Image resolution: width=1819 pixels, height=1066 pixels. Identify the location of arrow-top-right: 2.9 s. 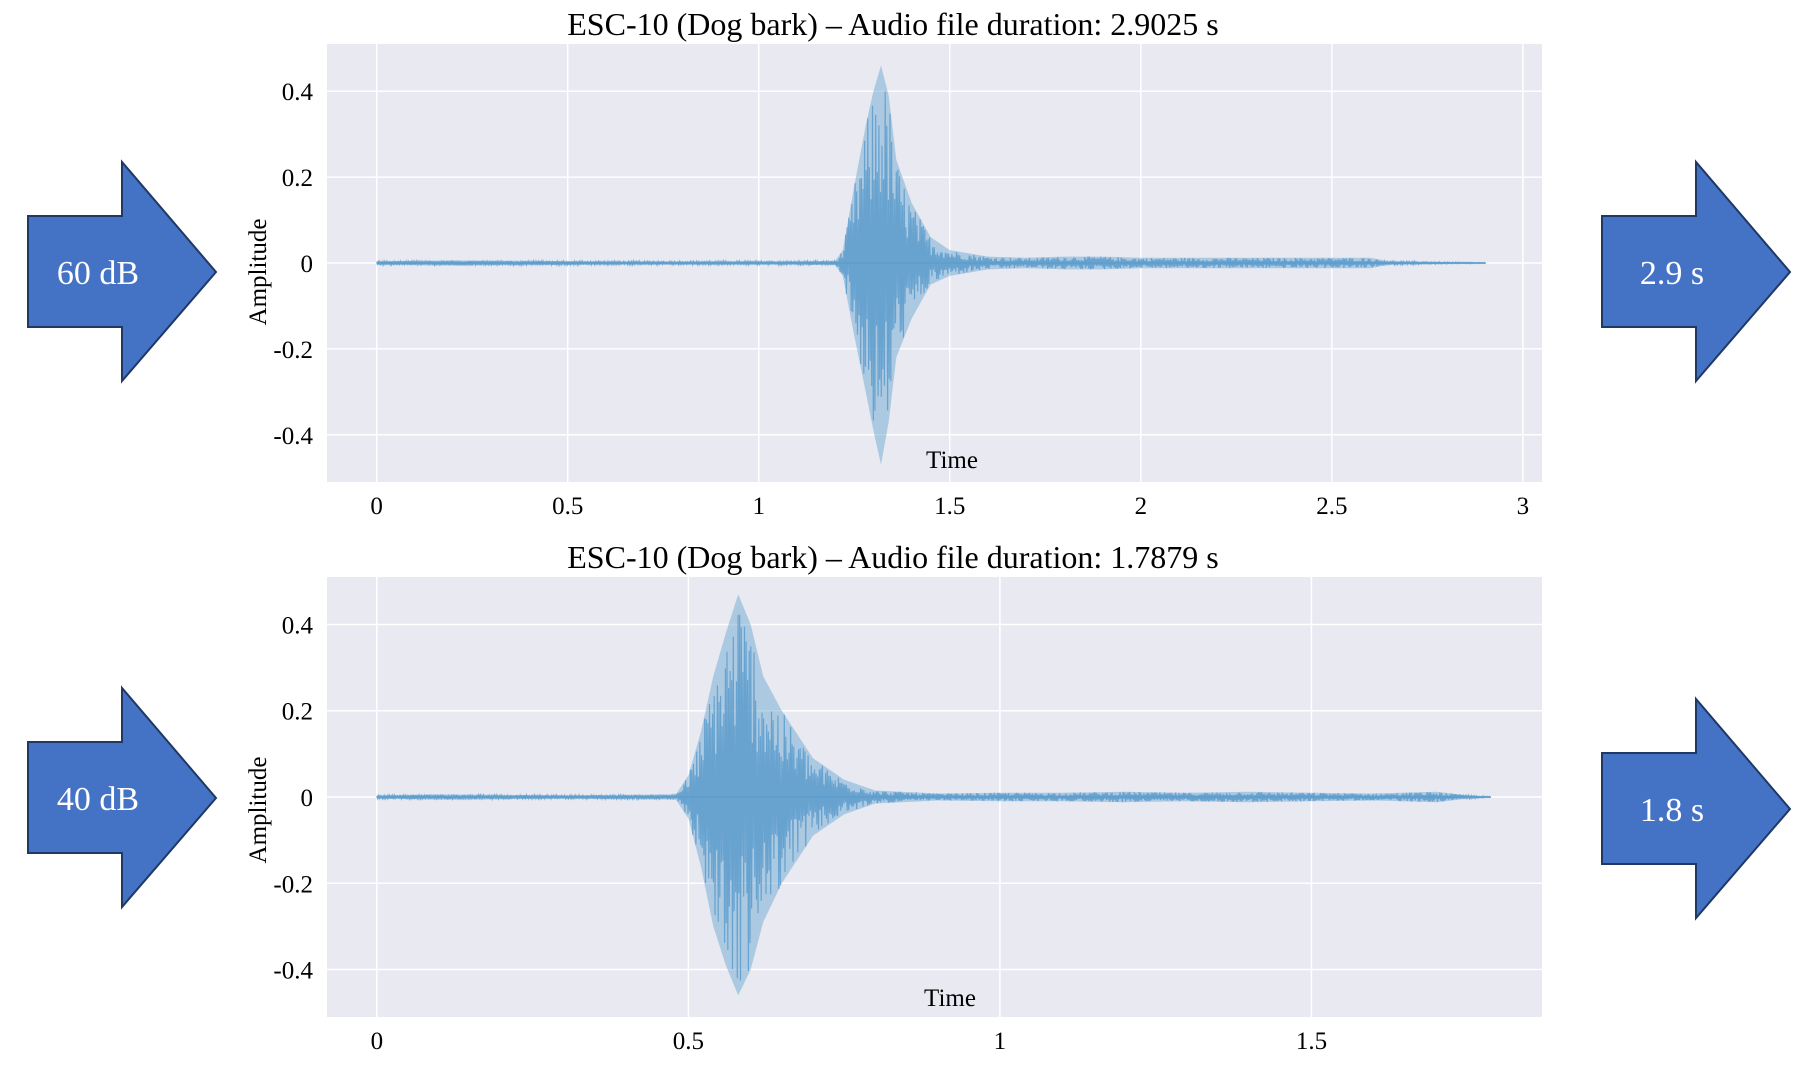
(1696, 271).